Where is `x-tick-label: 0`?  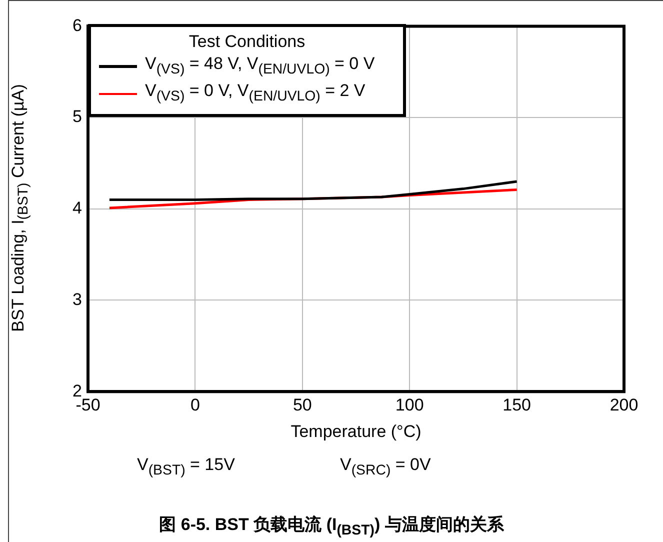 x-tick-label: 0 is located at coordinates (195, 404).